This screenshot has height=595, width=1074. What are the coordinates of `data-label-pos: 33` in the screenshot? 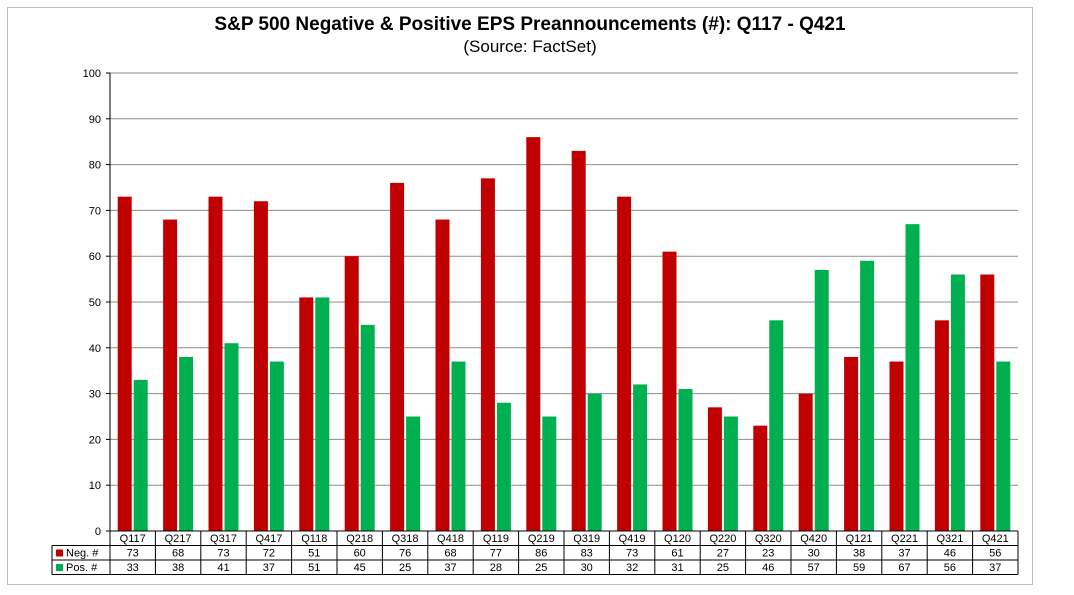 It's located at (133, 568).